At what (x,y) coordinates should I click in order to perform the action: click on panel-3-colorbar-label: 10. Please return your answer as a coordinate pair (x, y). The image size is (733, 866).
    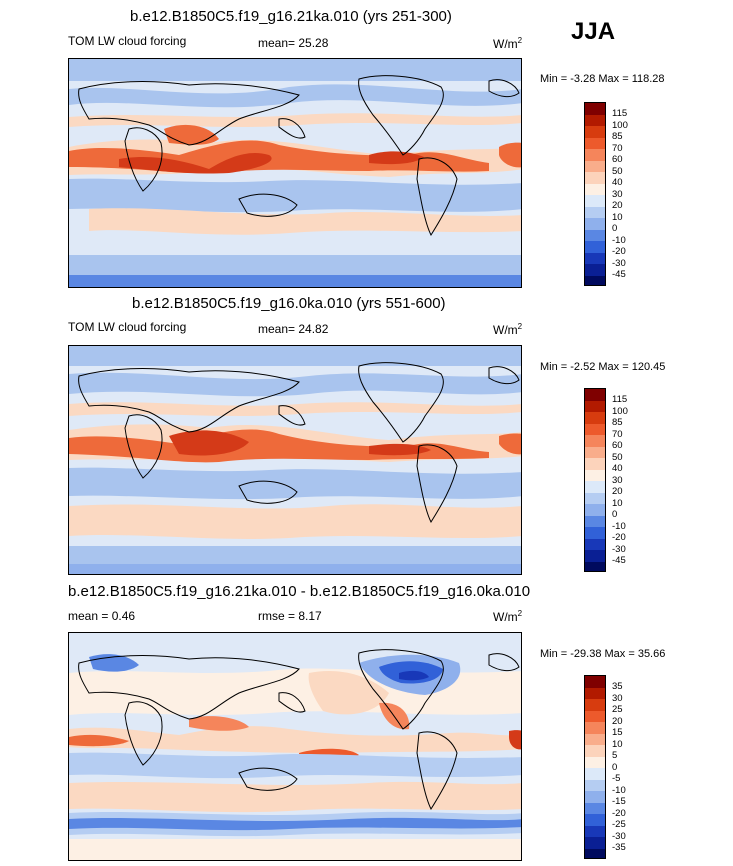
    Looking at the image, I should click on (617, 744).